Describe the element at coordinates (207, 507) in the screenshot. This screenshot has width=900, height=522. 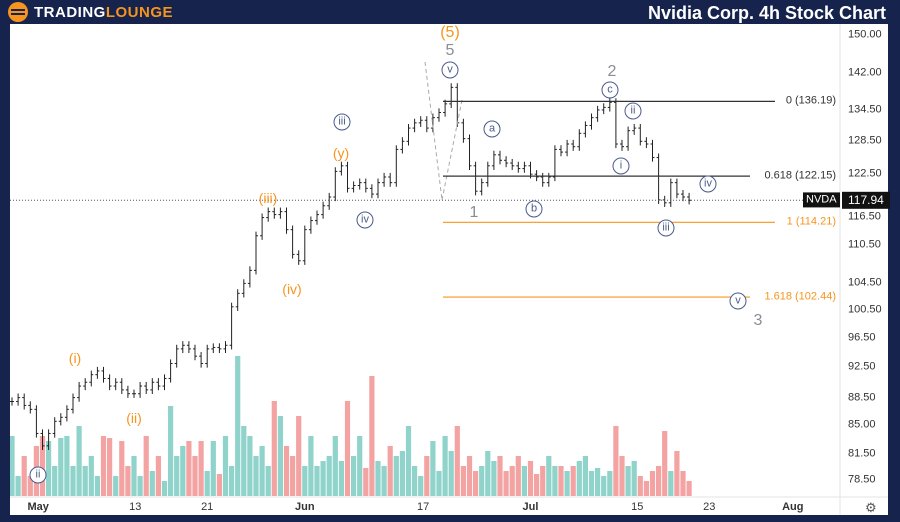
I see `x-tick-label: 21` at that location.